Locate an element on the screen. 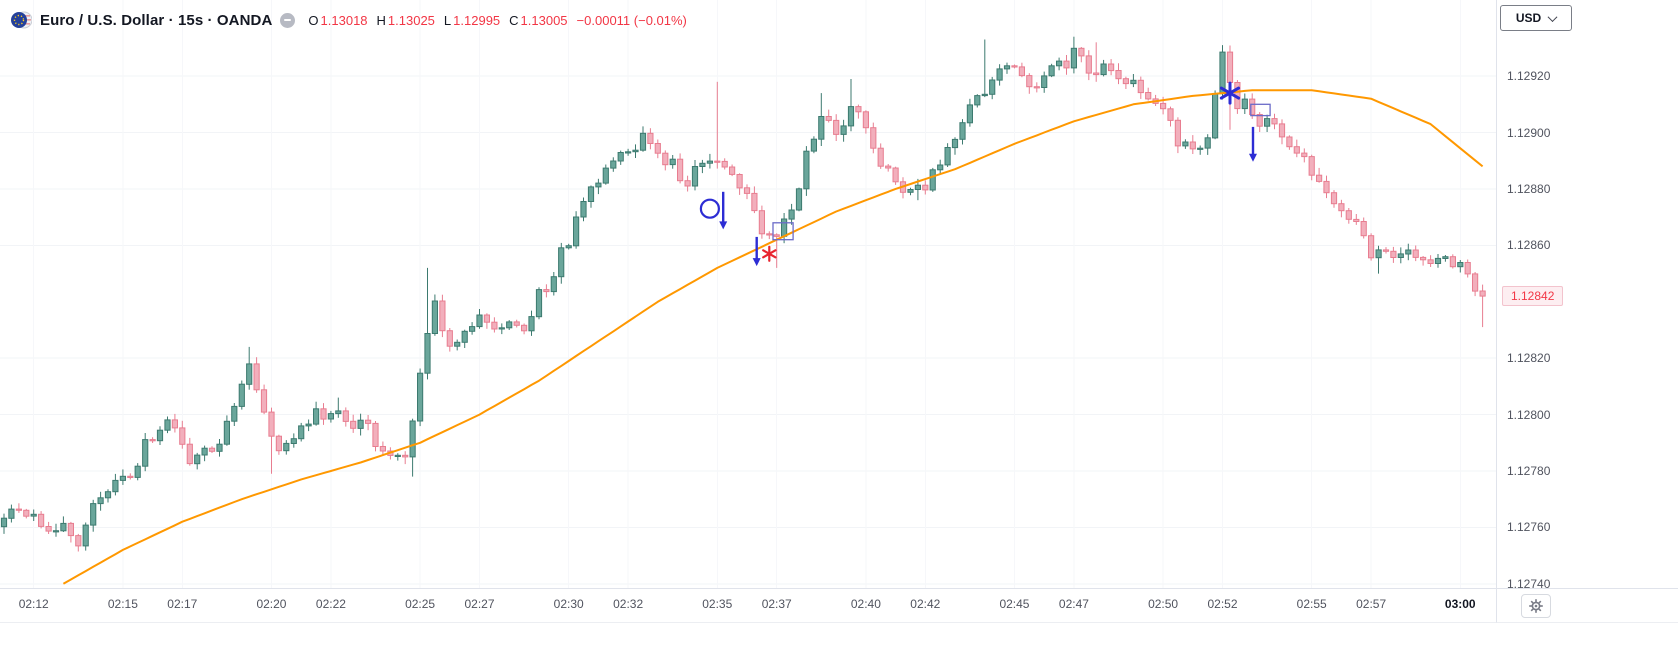 This screenshot has width=1678, height=663. high-value: 1.13025 is located at coordinates (411, 20).